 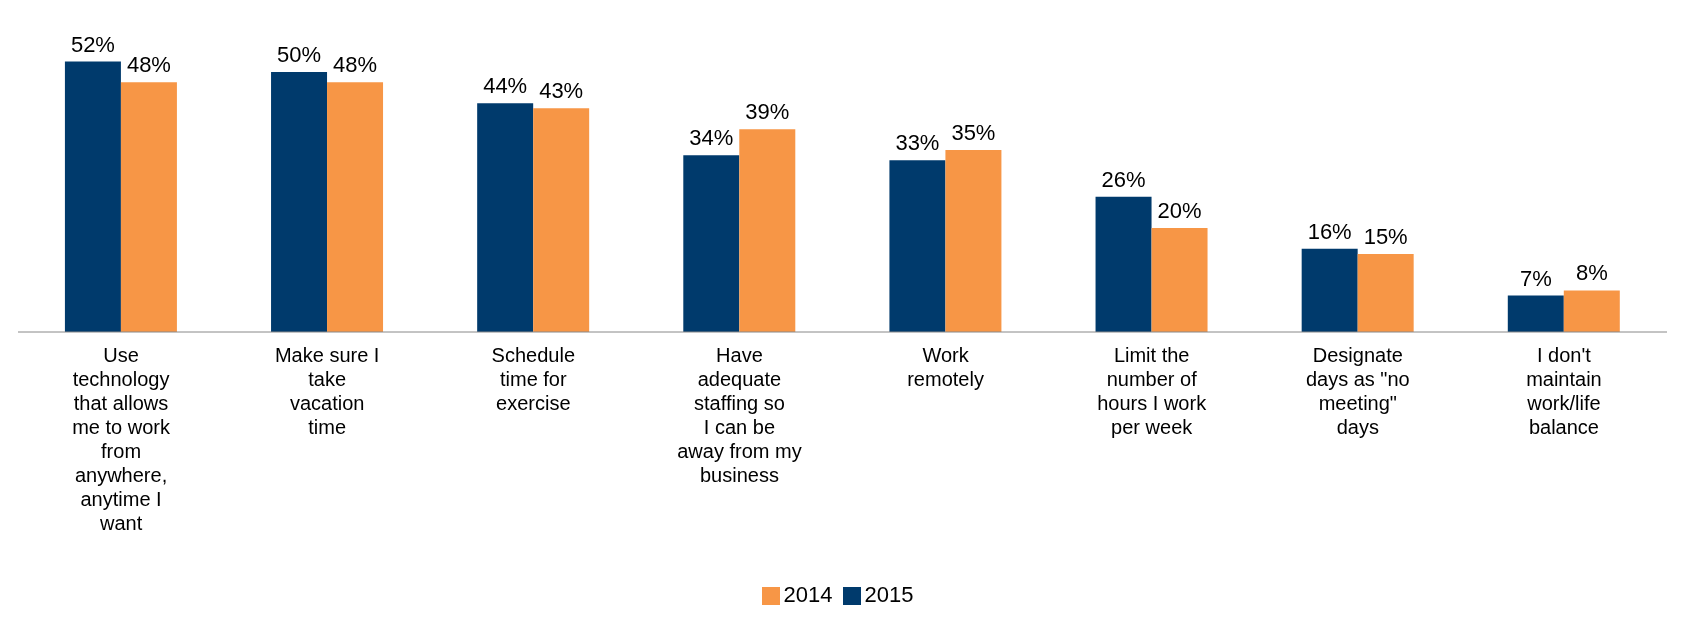 What do you see at coordinates (973, 132) in the screenshot?
I see `data-label: 35%` at bounding box center [973, 132].